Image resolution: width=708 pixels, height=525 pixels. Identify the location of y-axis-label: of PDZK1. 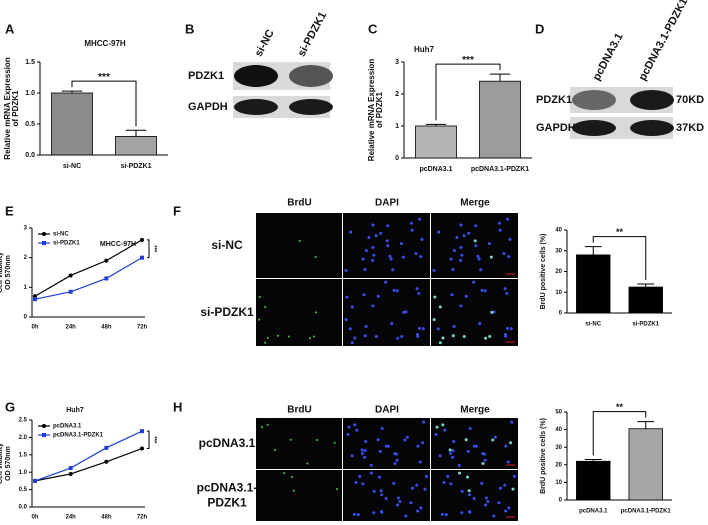
(15, 108).